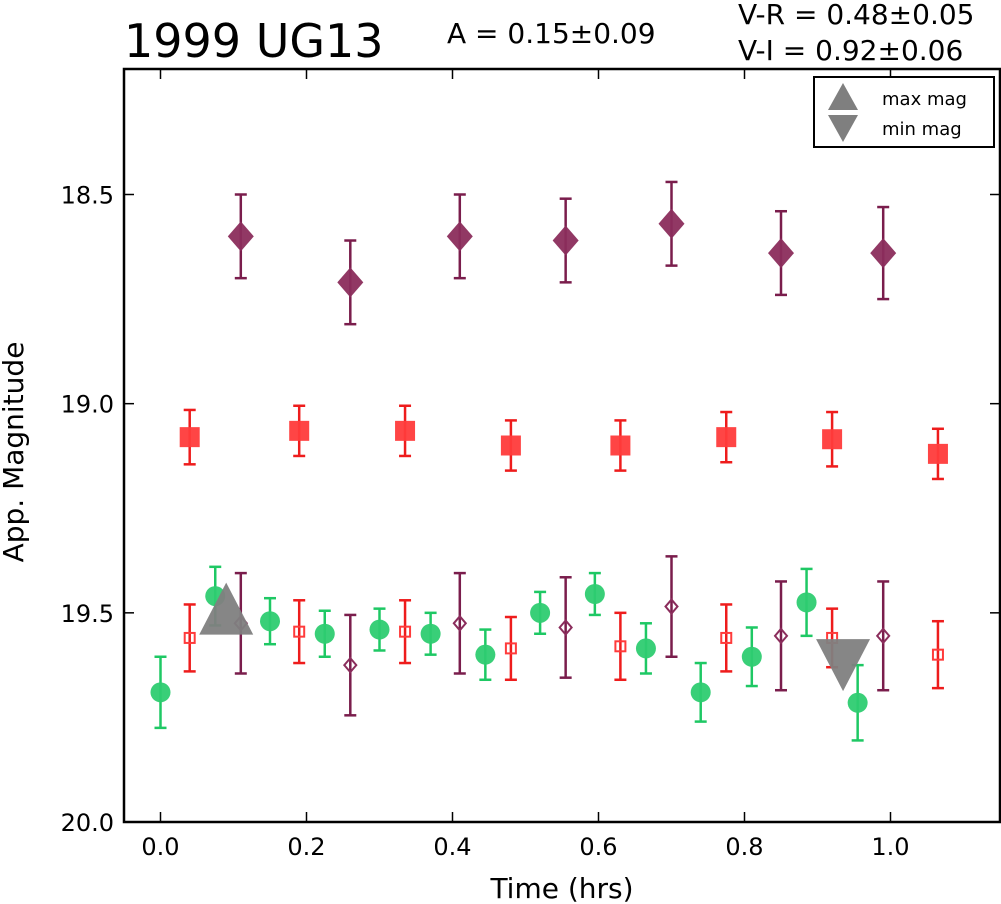 The width and height of the screenshot is (1001, 904). I want to click on y-tick-label: 19.0, so click(87, 405).